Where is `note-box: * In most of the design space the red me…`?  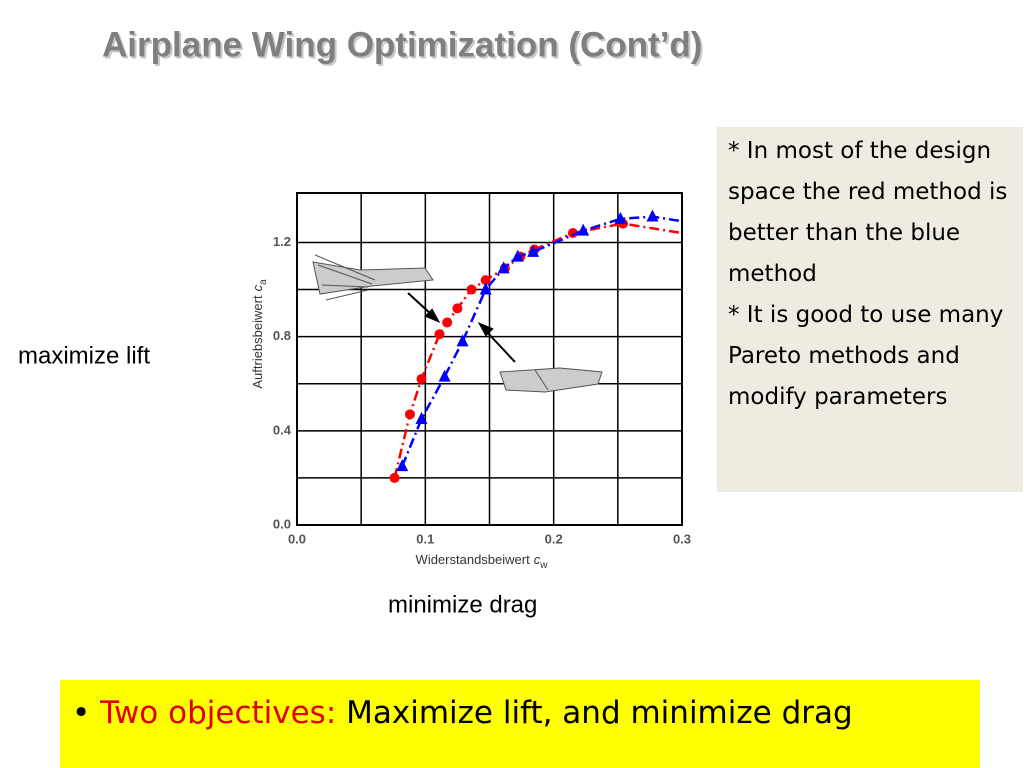
note-box: * In most of the design space the red me… is located at coordinates (870, 309).